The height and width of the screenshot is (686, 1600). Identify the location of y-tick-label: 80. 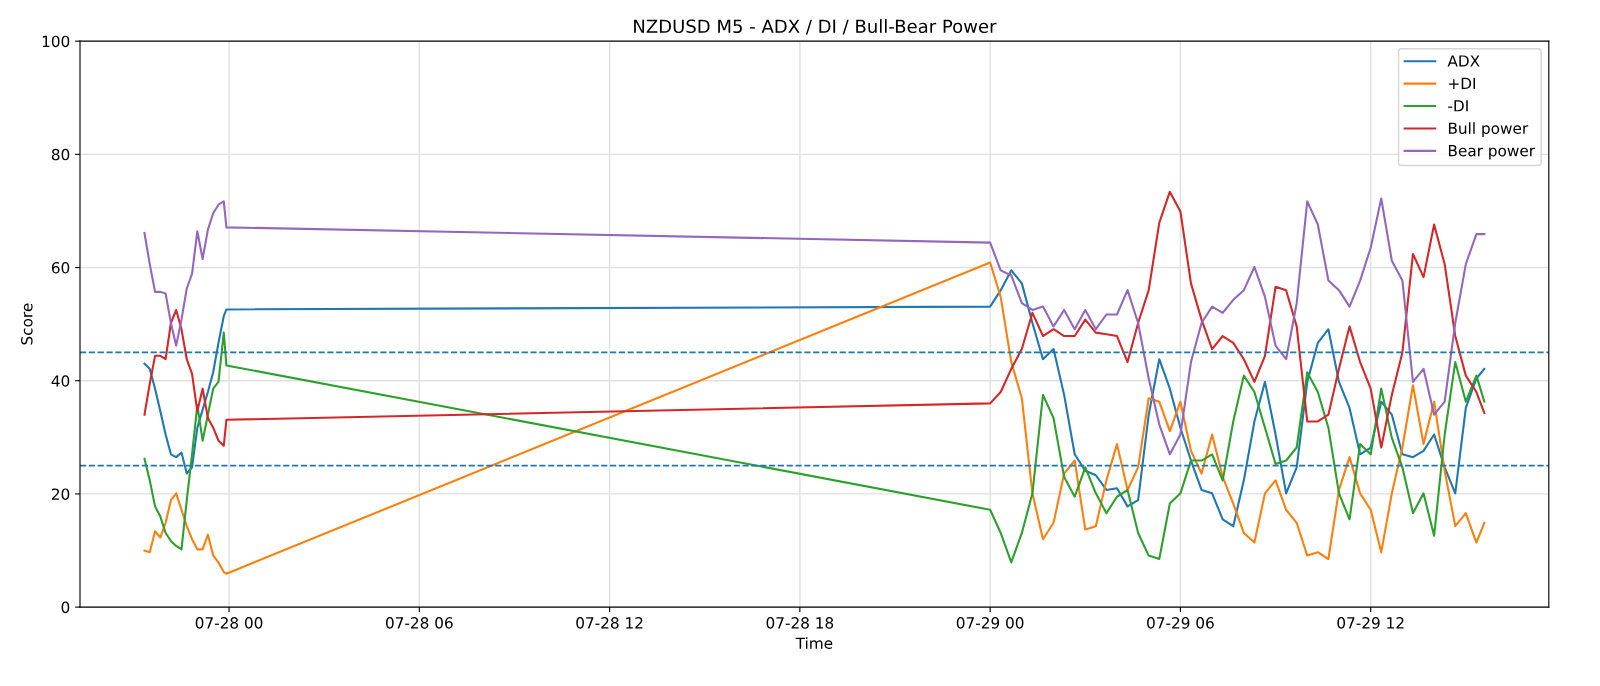
(60, 154).